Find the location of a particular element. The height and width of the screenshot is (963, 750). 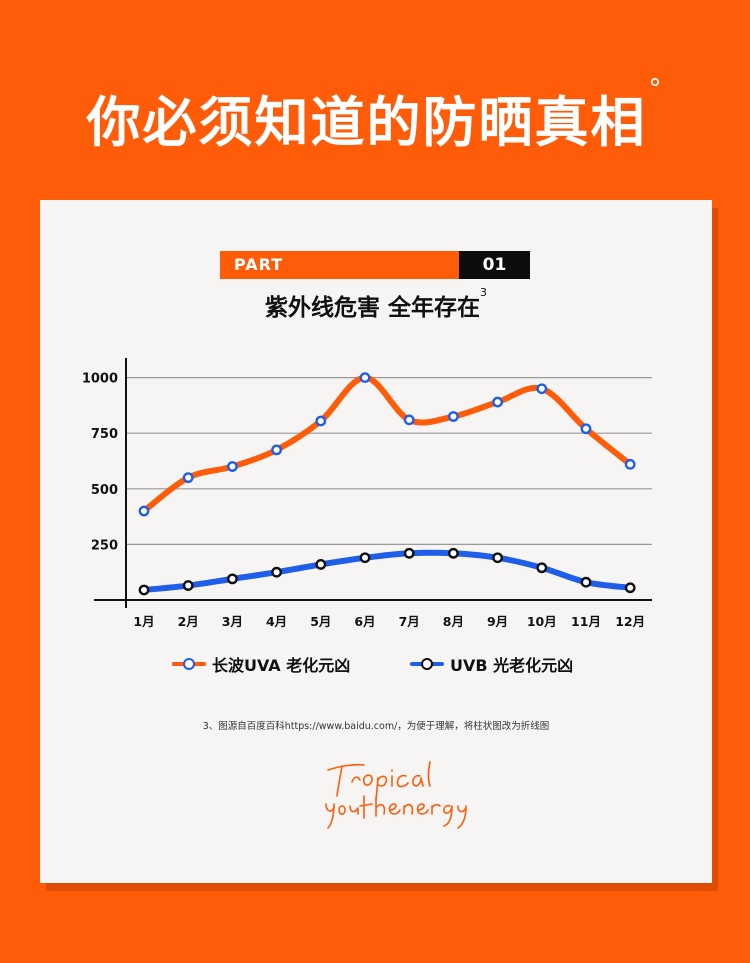

x-tick-label-8: 8月 is located at coordinates (453, 621).